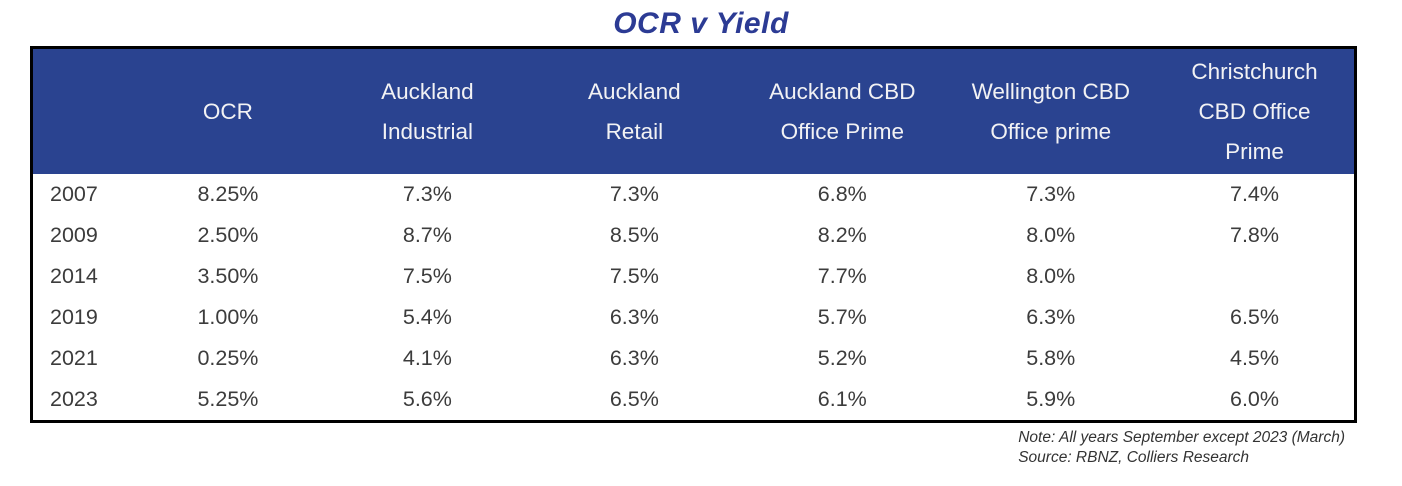 The height and width of the screenshot is (486, 1402). I want to click on value-cell: 5.2%, so click(842, 358).